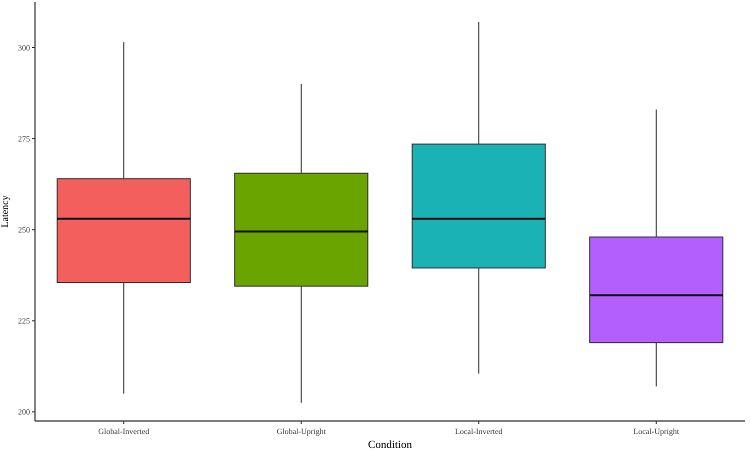  What do you see at coordinates (24, 47) in the screenshot?
I see `y-tick-label: 300` at bounding box center [24, 47].